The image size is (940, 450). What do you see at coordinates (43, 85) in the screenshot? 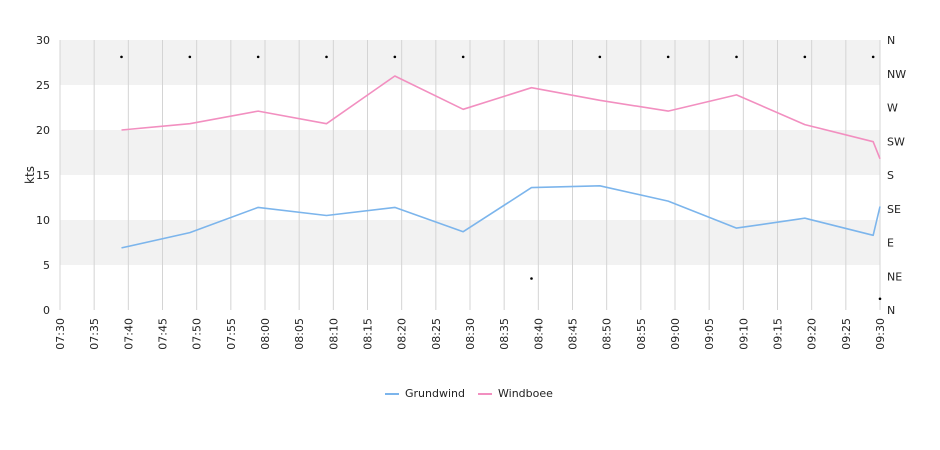
I see `y-tick-label: 25` at bounding box center [43, 85].